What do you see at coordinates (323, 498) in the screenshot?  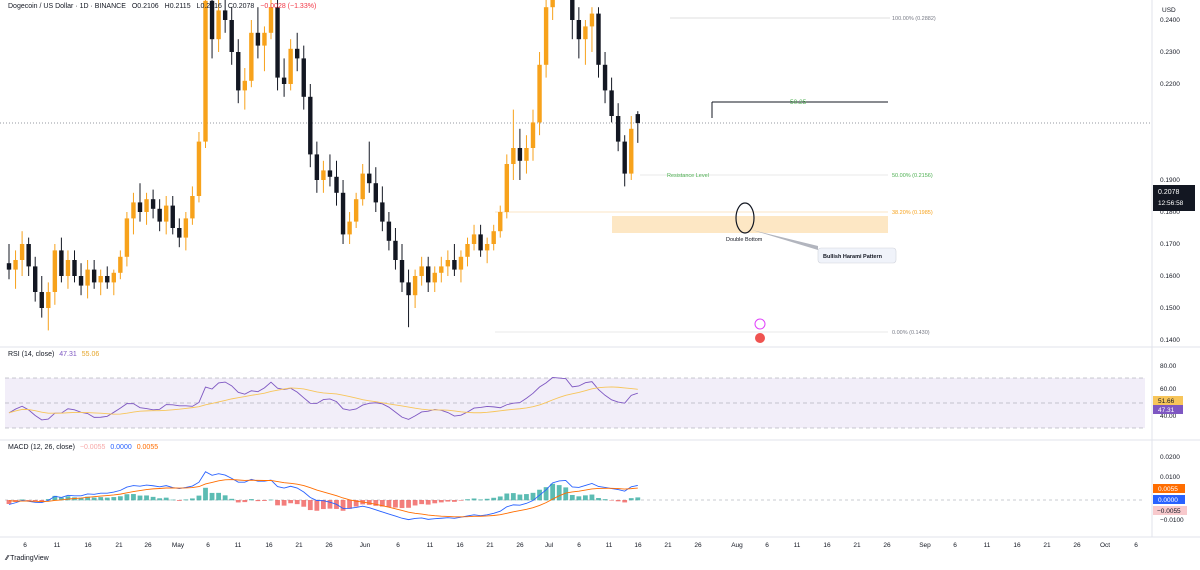 I see `macd-signal-line` at bounding box center [323, 498].